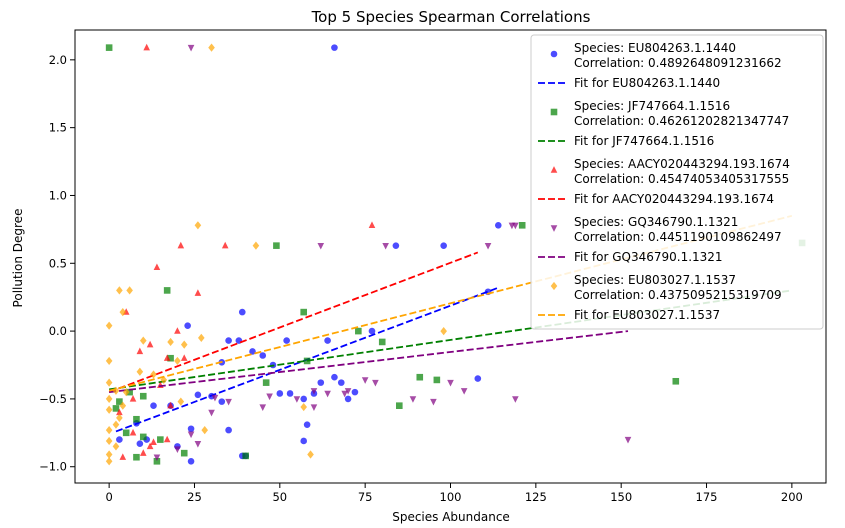  Describe the element at coordinates (451, 17) in the screenshot. I see `chart-title: Top 5 Species Spearman Correlations` at that location.